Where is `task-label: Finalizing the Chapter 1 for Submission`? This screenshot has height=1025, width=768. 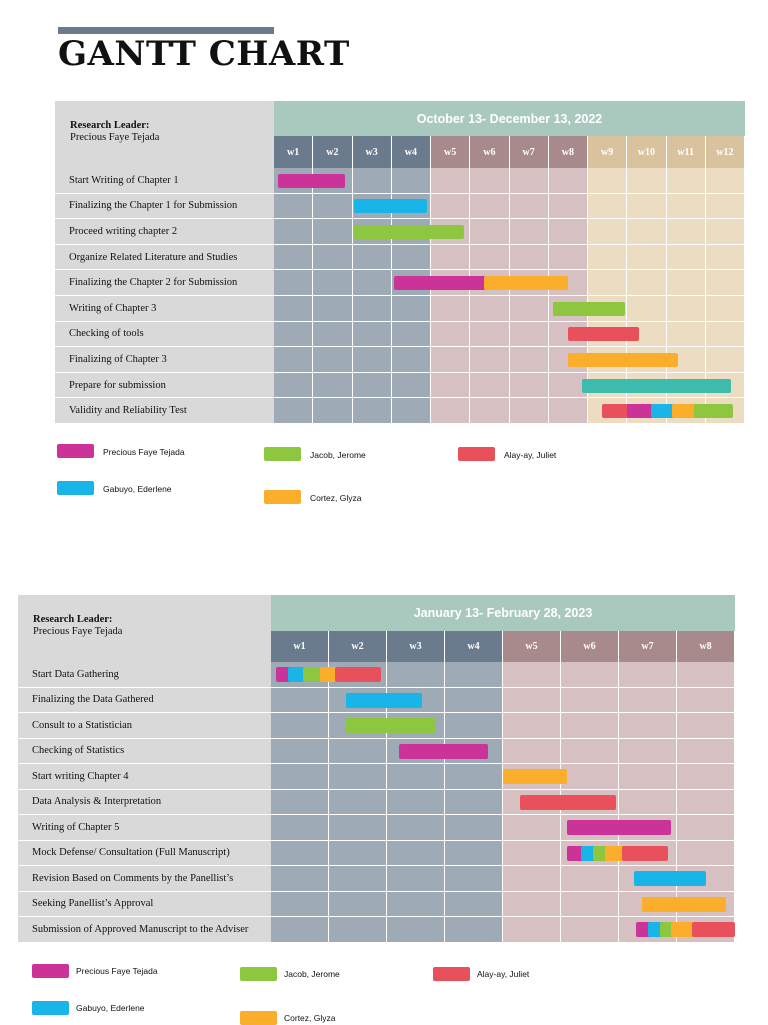
task-label: Finalizing the Chapter 1 for Submission is located at coordinates (164, 206).